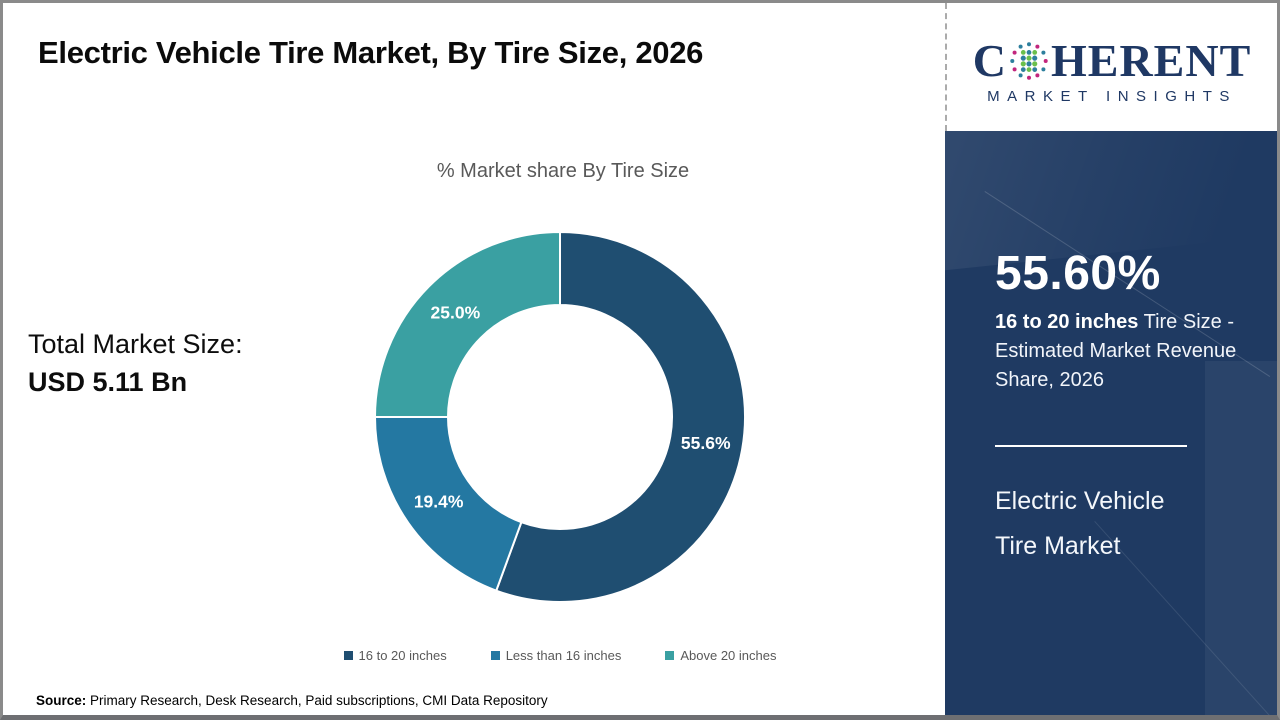 This screenshot has width=1280, height=720. I want to click on logo-letter-c: C, so click(989, 60).